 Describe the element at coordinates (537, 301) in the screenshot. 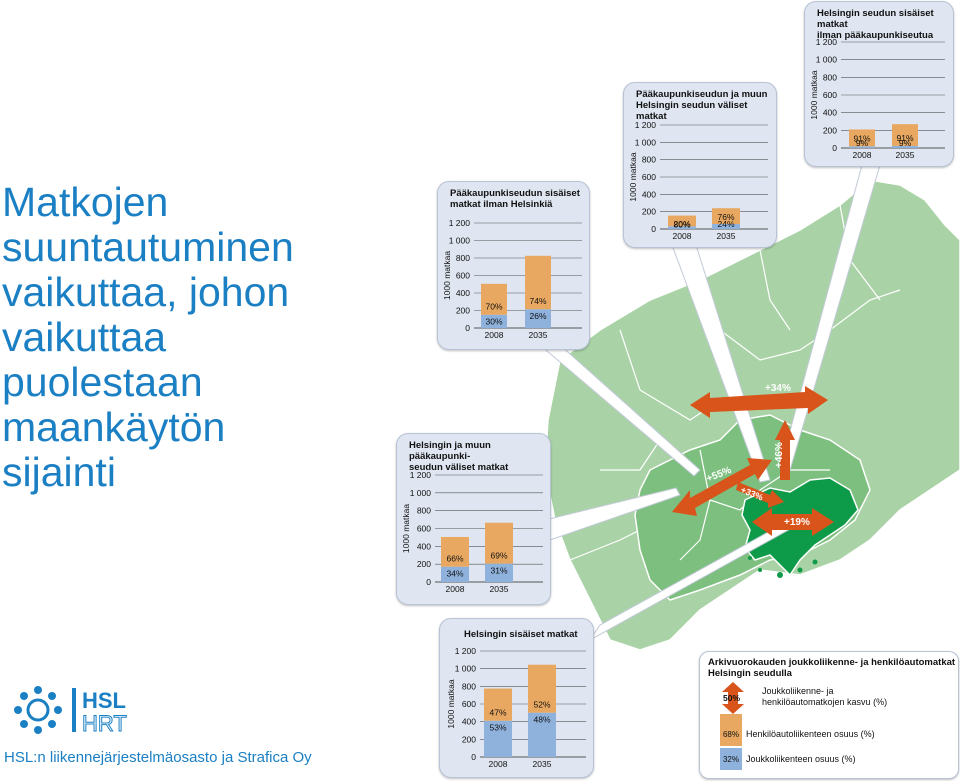

I see `car-share-label: 74%` at that location.